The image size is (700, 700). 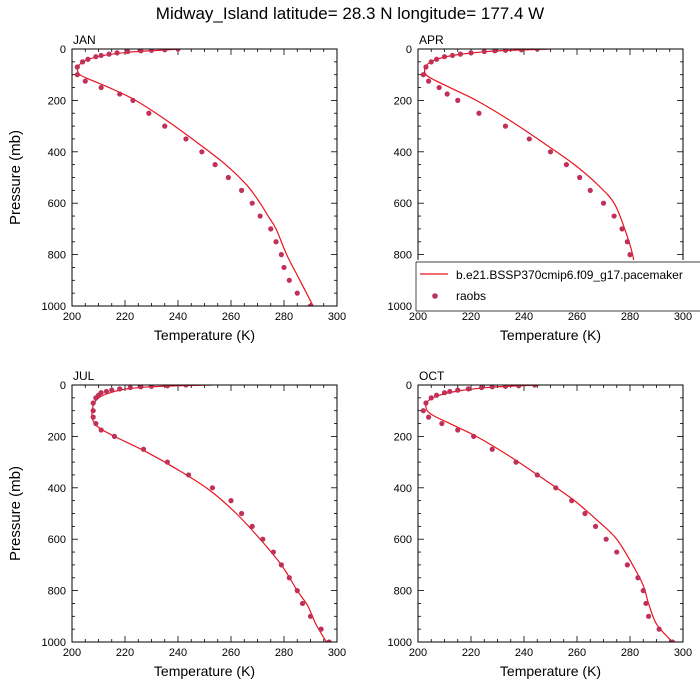 I want to click on panel-label: OCT, so click(x=432, y=376).